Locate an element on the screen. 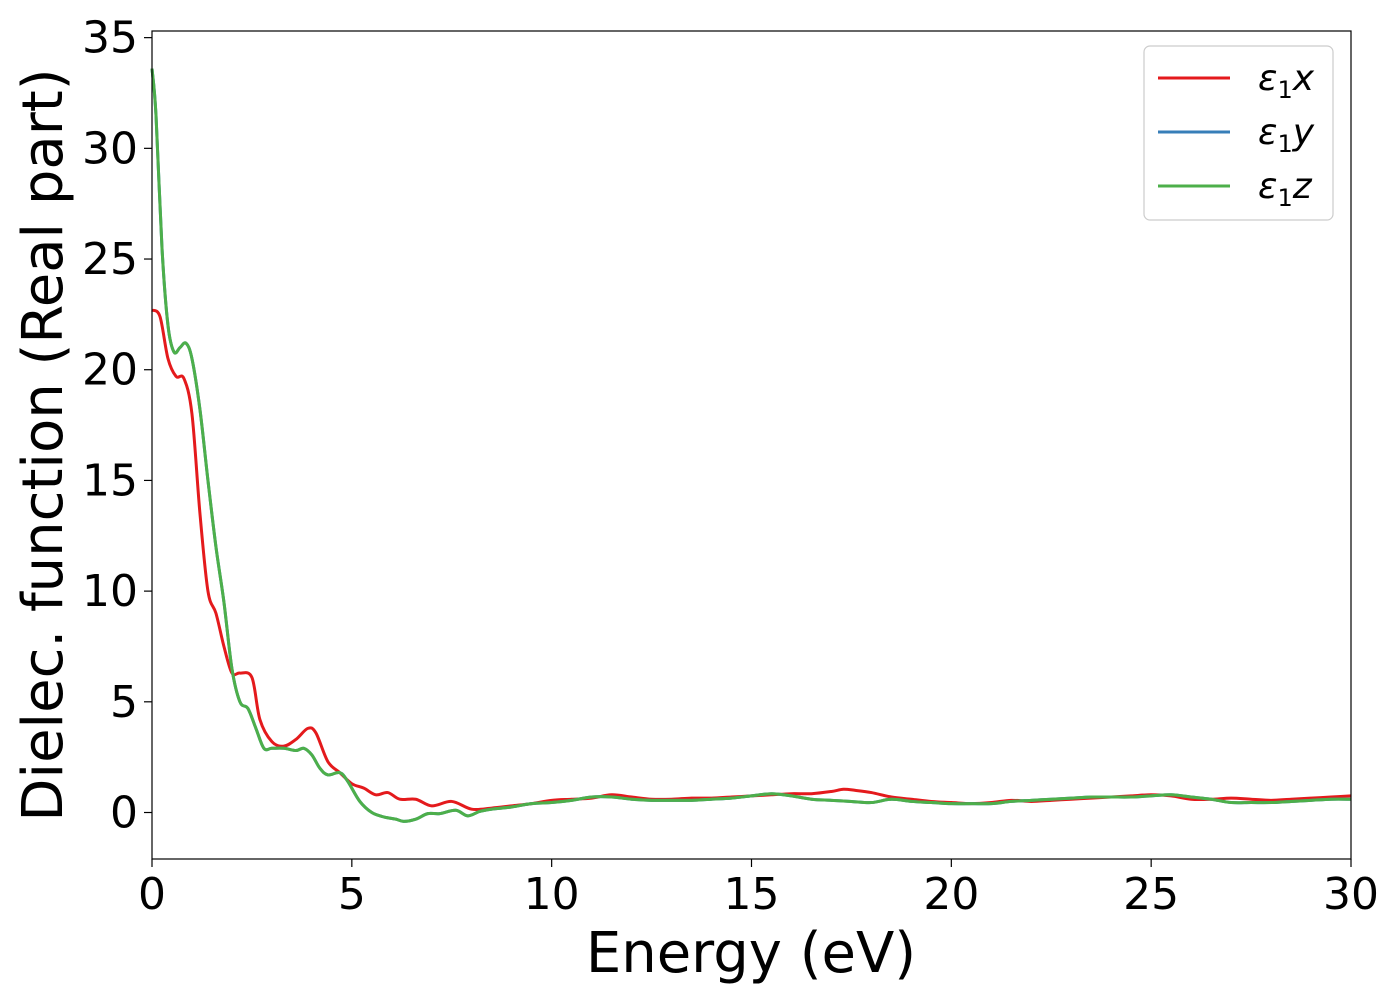 This screenshot has width=1400, height=1000. legend-label-x: ε1x is located at coordinates (1286, 81).